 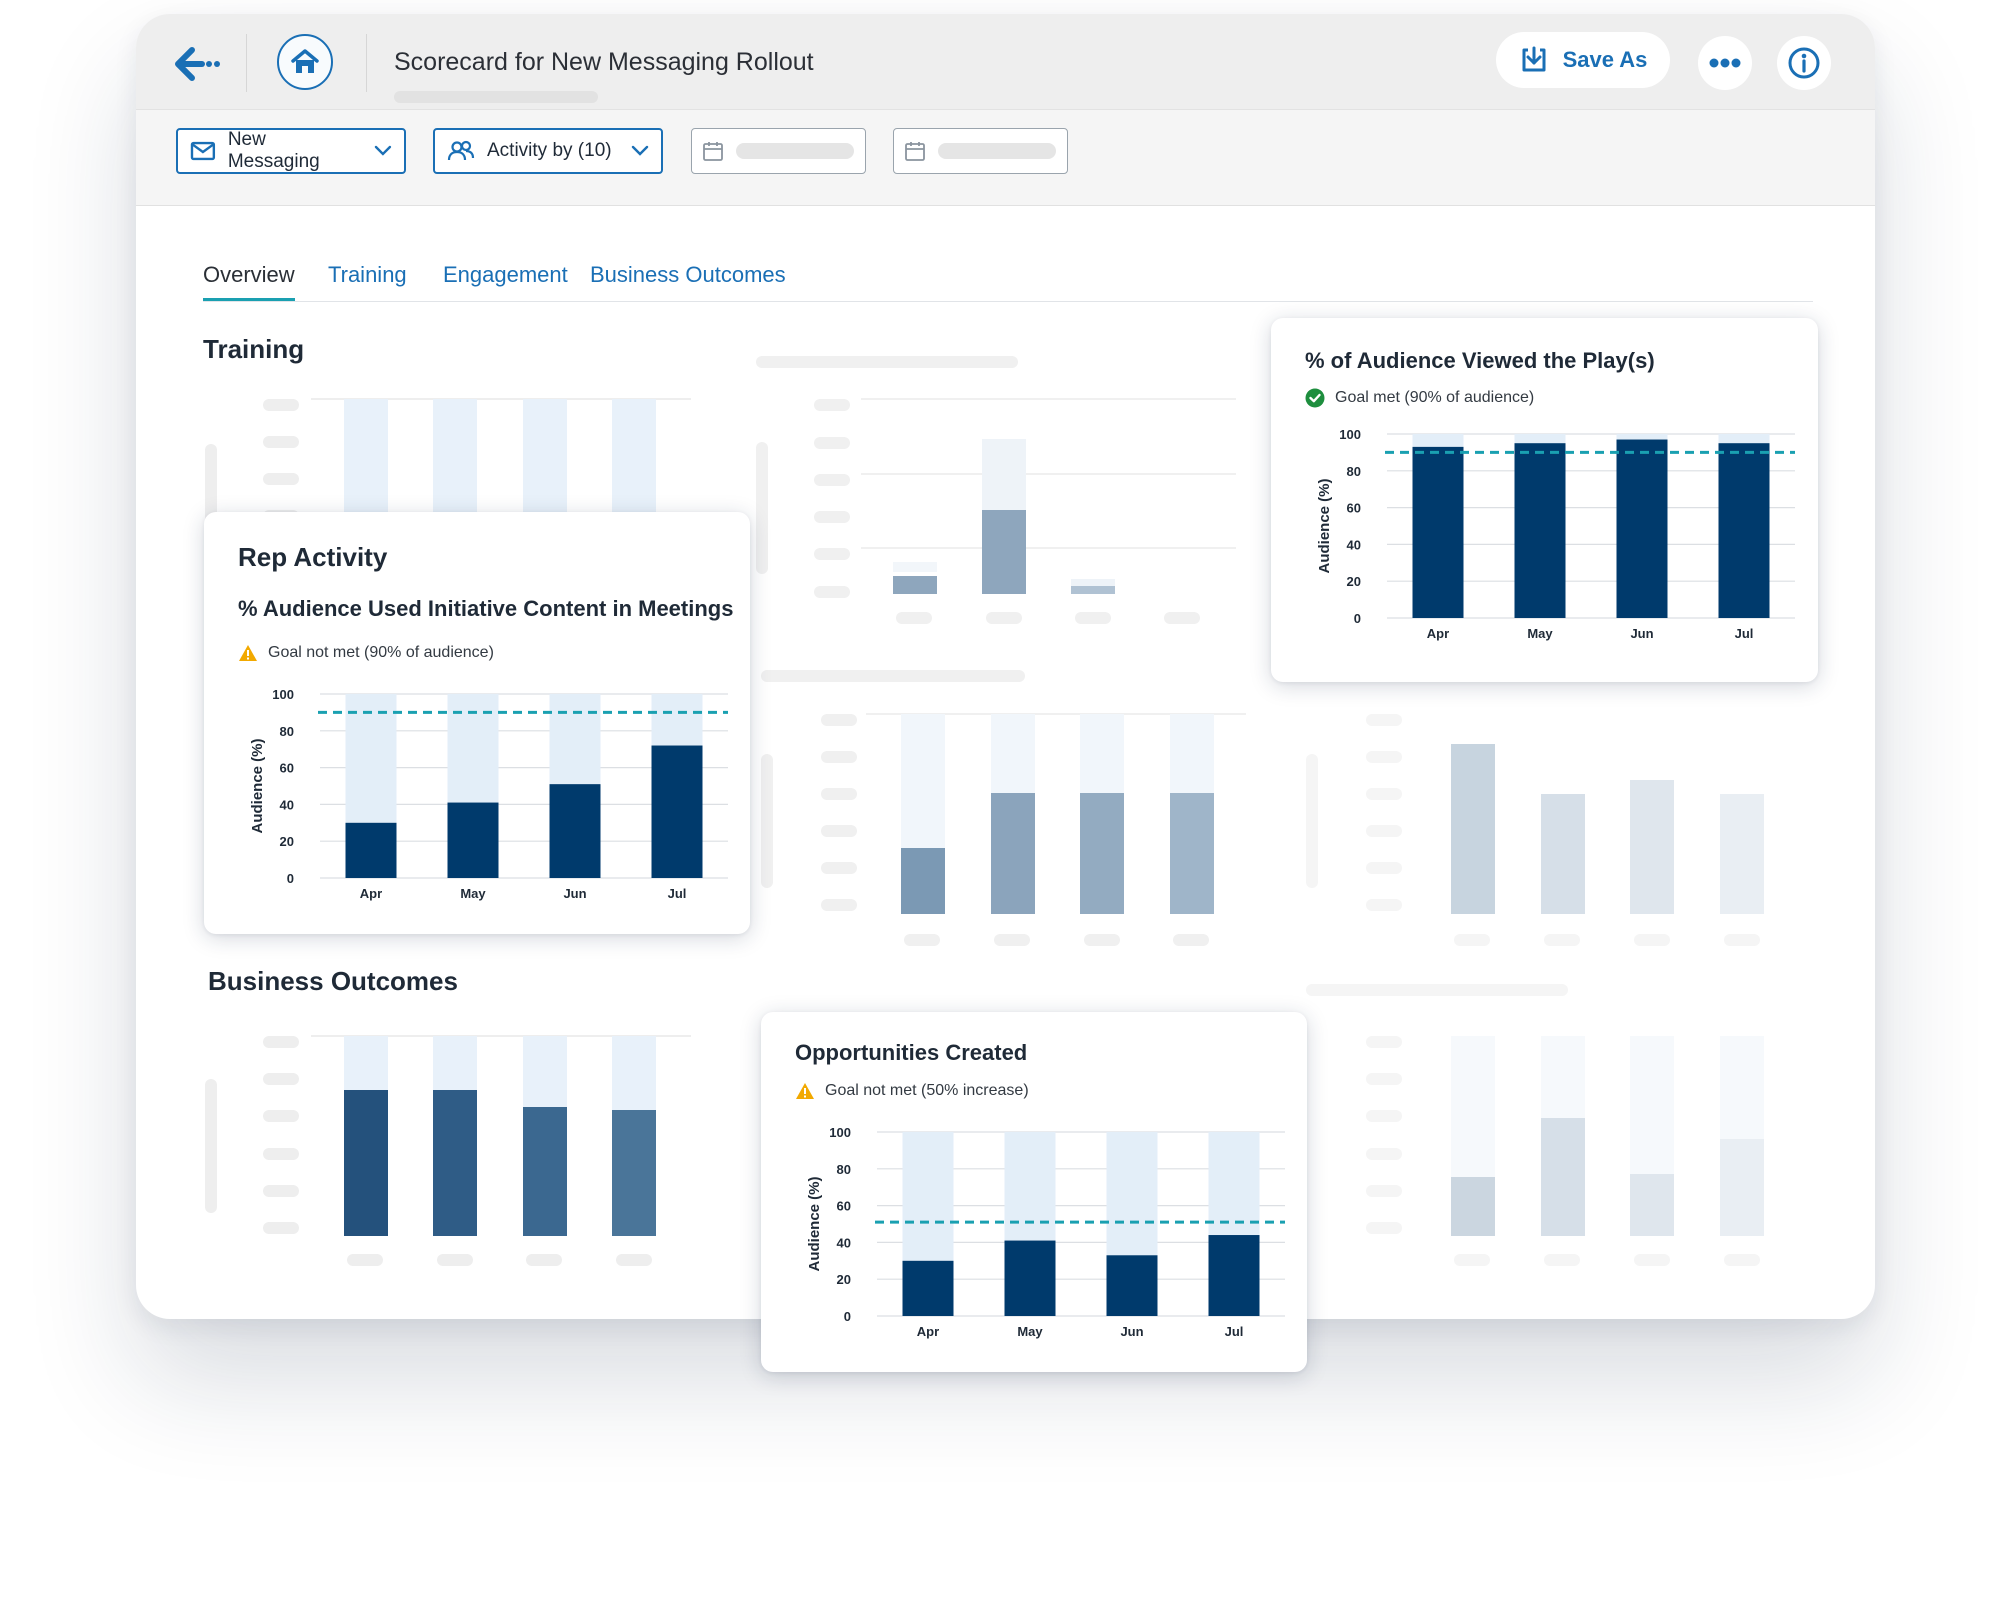 I want to click on tab-overview: Overview, so click(x=249, y=281).